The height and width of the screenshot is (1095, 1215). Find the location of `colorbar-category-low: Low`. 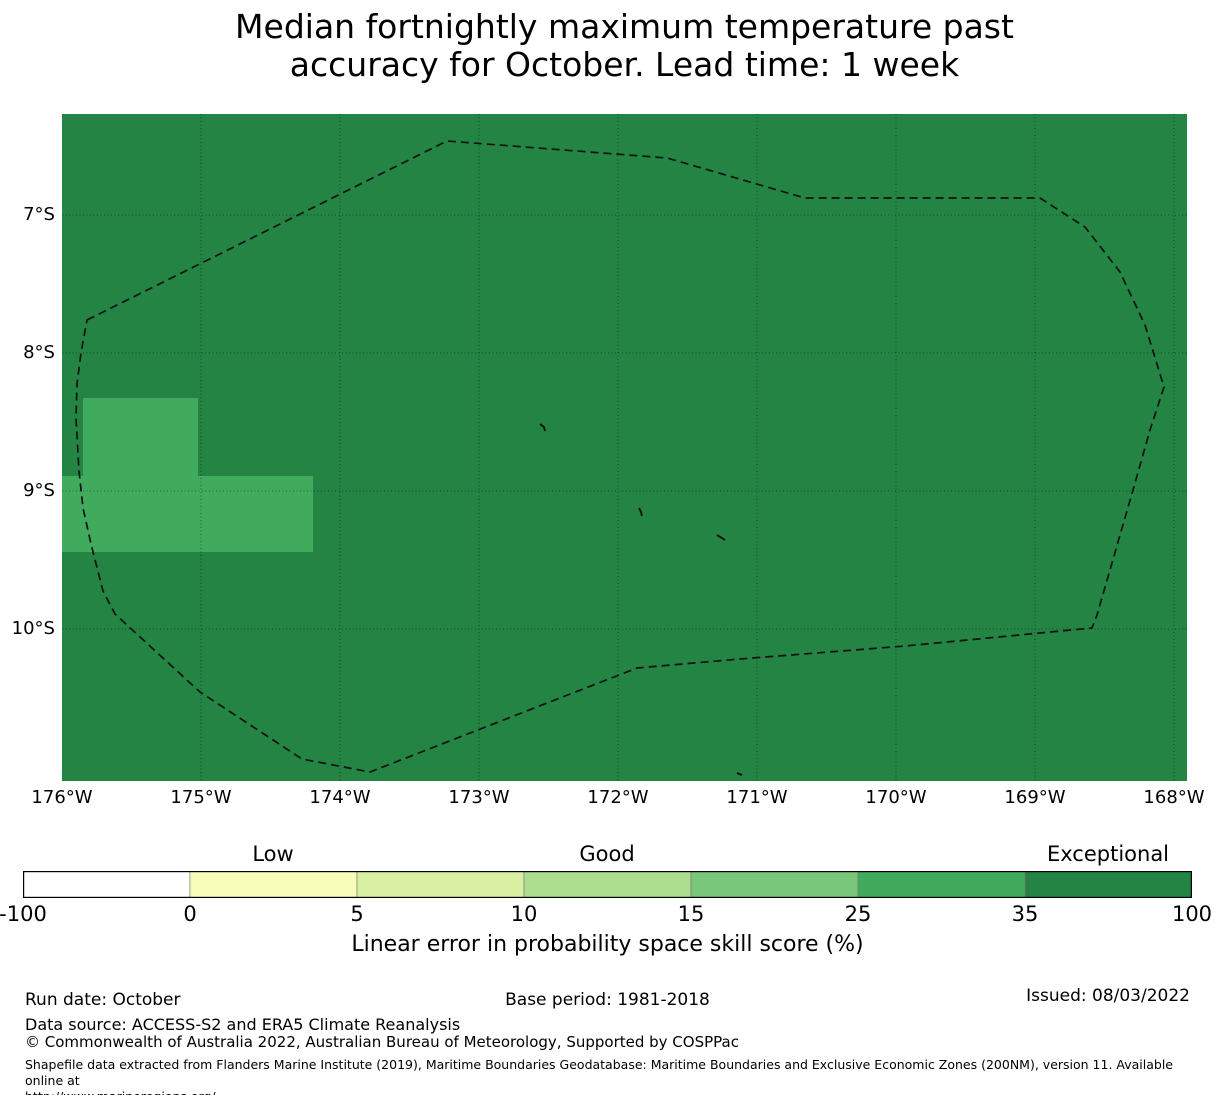

colorbar-category-low: Low is located at coordinates (273, 854).